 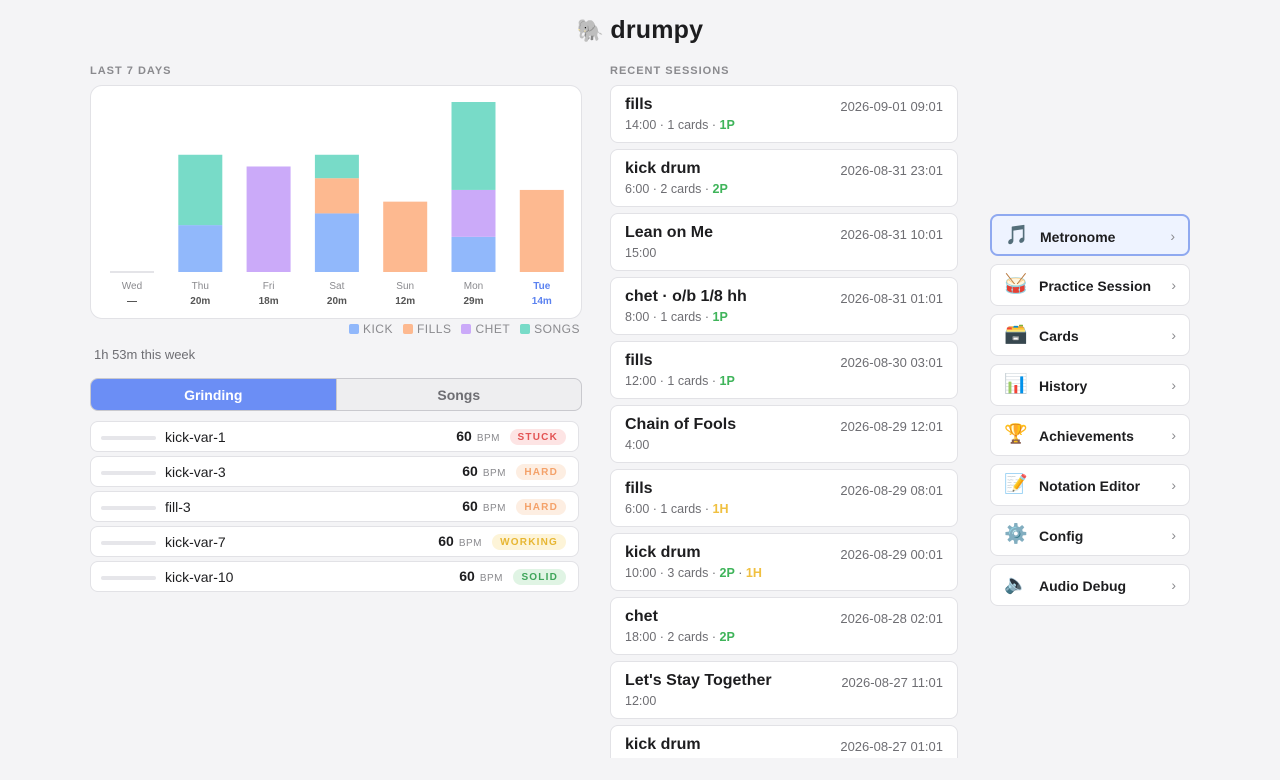 I want to click on menu-item-practice-session: 🥁 Practice Session ›, so click(x=1090, y=285).